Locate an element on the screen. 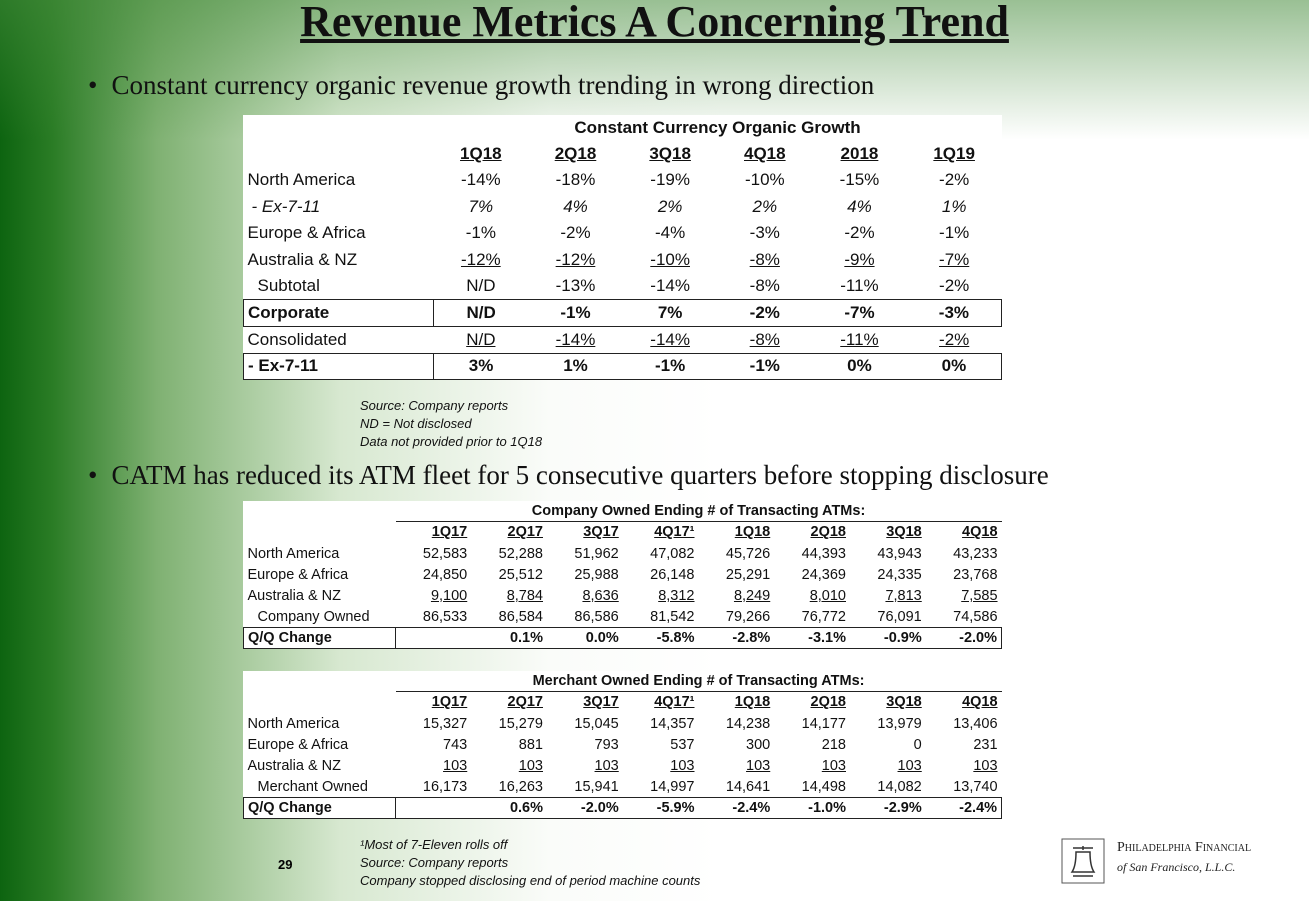 The image size is (1309, 901). title-row: Constant Currency Organic Growth is located at coordinates (623, 128).